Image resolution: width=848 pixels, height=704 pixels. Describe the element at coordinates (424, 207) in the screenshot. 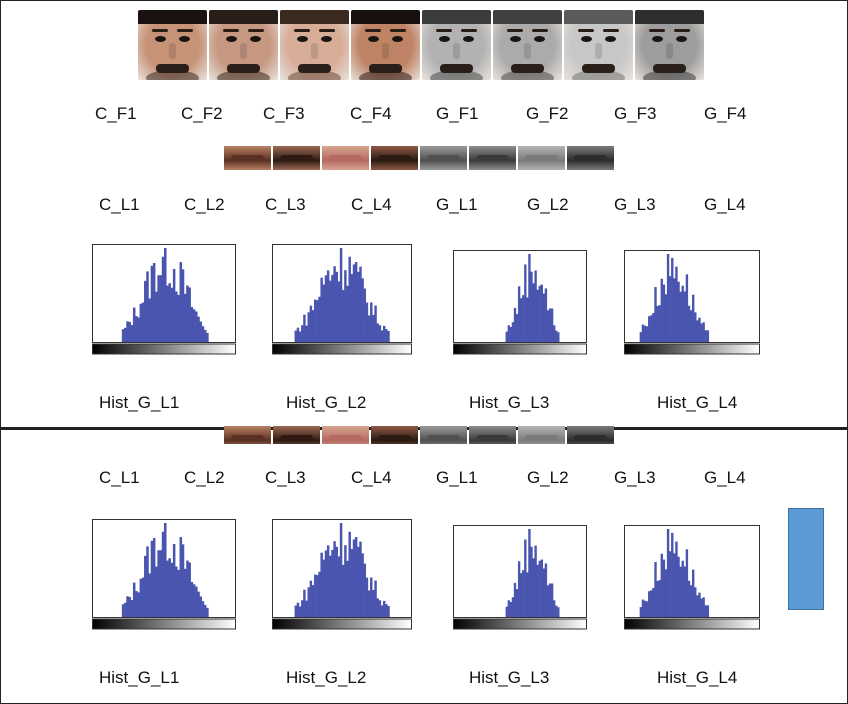

I see `lip-label-row-top: C_L1 C_L2 C_L3 C_L4 G_L1 G_L2 G_L3 G_L4` at that location.